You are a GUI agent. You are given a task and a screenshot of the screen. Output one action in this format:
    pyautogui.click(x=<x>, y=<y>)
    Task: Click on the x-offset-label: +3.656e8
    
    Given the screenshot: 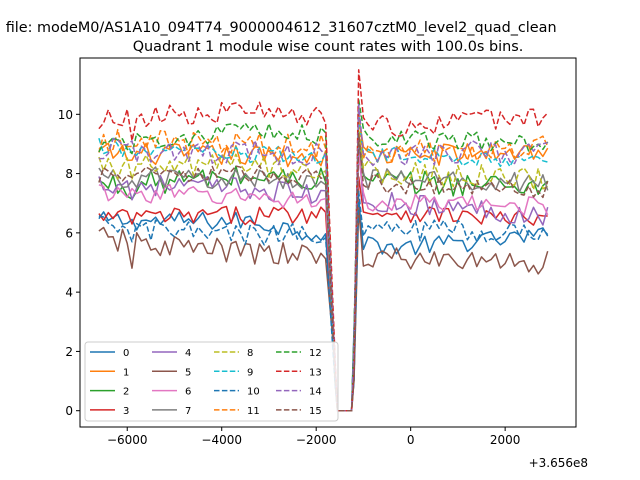 What is the action you would take?
    pyautogui.click(x=558, y=463)
    